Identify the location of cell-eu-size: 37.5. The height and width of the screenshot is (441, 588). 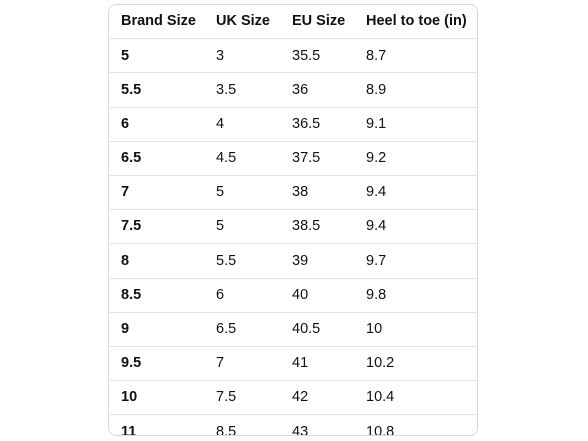
(317, 158).